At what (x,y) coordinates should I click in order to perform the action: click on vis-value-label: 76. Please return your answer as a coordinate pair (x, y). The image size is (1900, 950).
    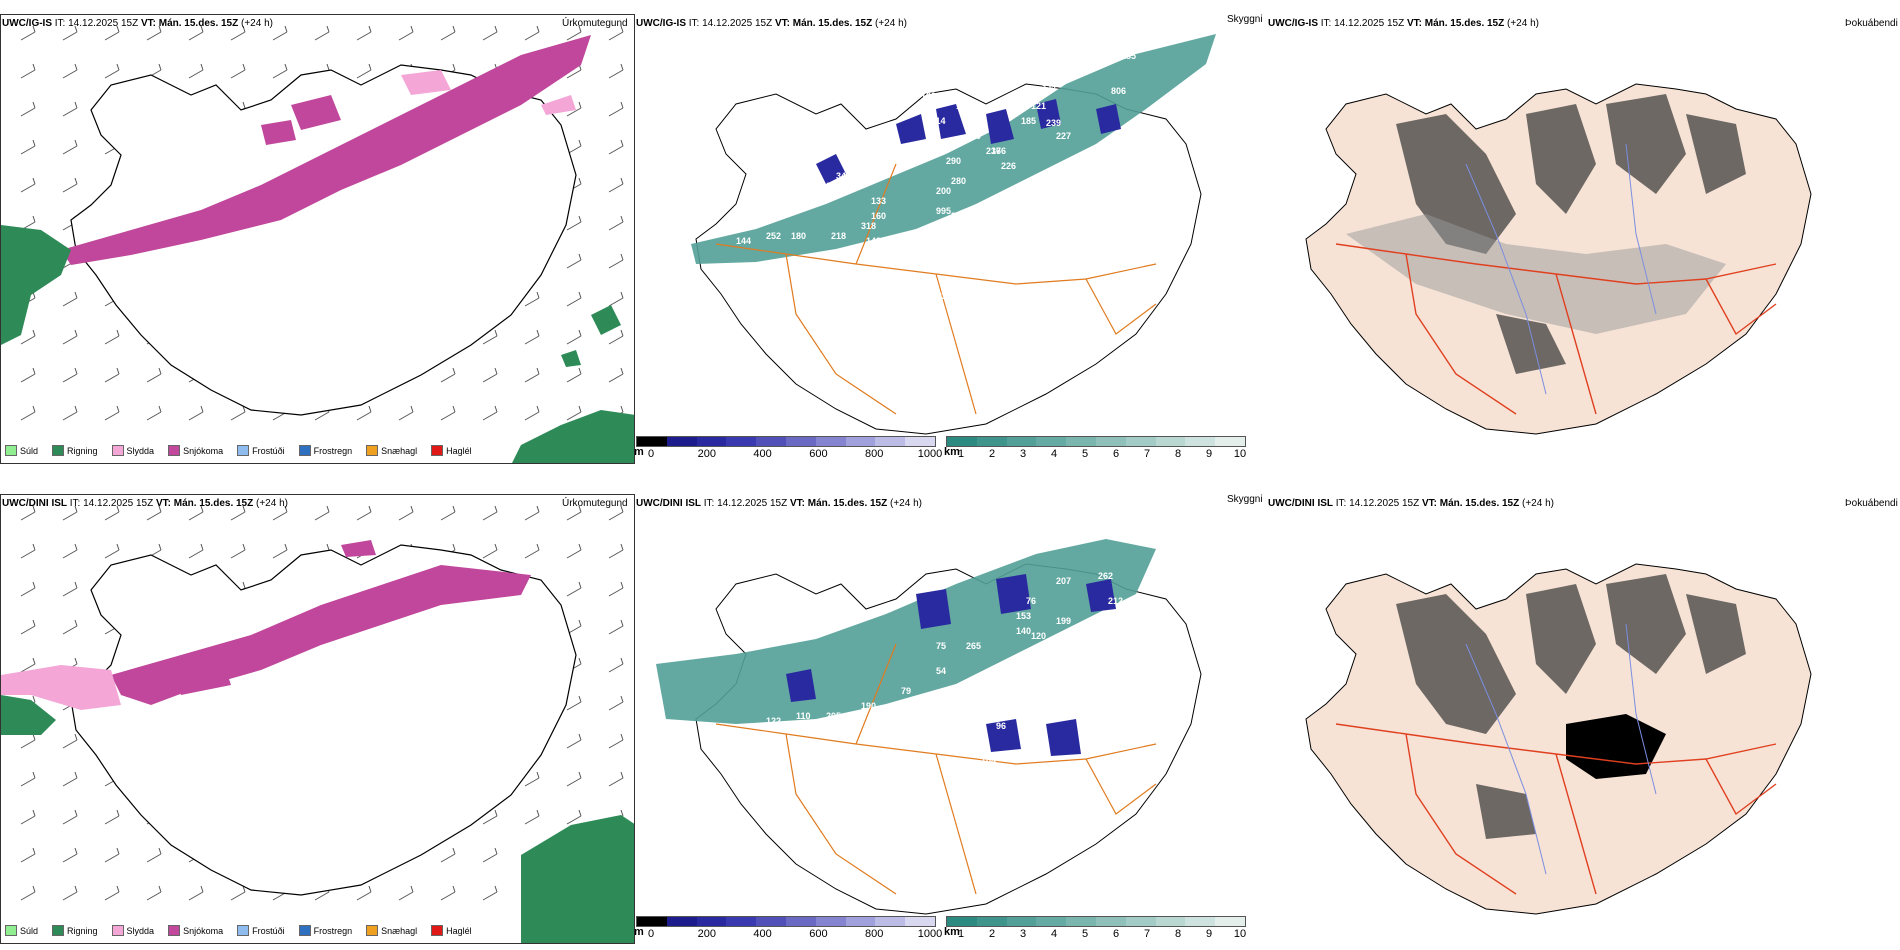
    Looking at the image, I should click on (1031, 601).